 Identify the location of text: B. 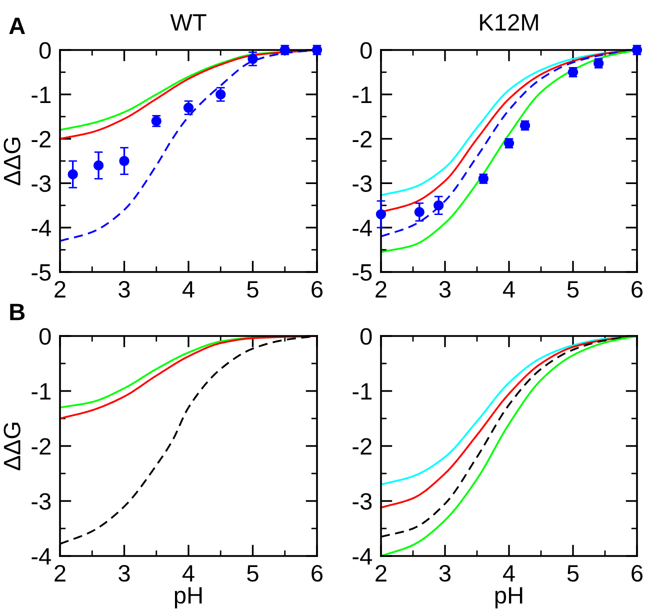
(17, 312).